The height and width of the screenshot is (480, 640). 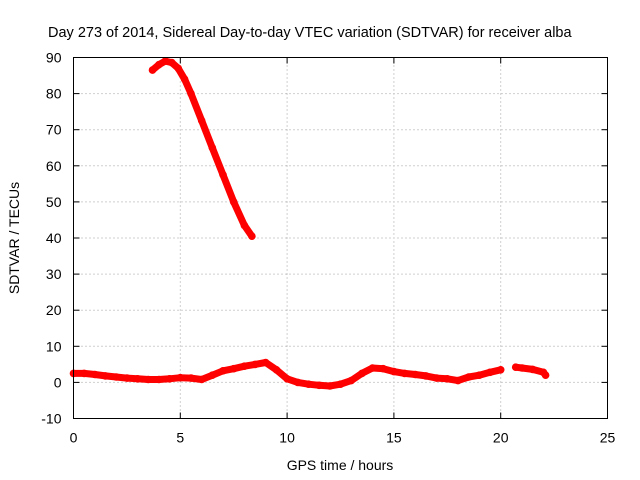 I want to click on x-tick-label: 0, so click(x=74, y=438).